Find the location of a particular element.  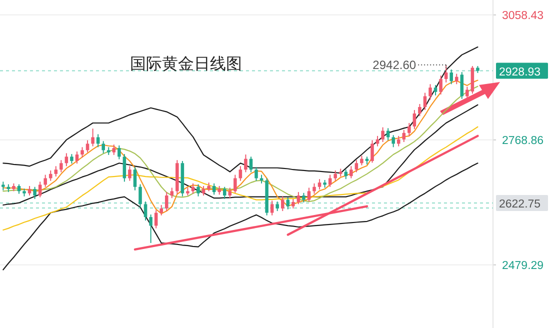

y-tick-label: 2768.86 is located at coordinates (523, 140).